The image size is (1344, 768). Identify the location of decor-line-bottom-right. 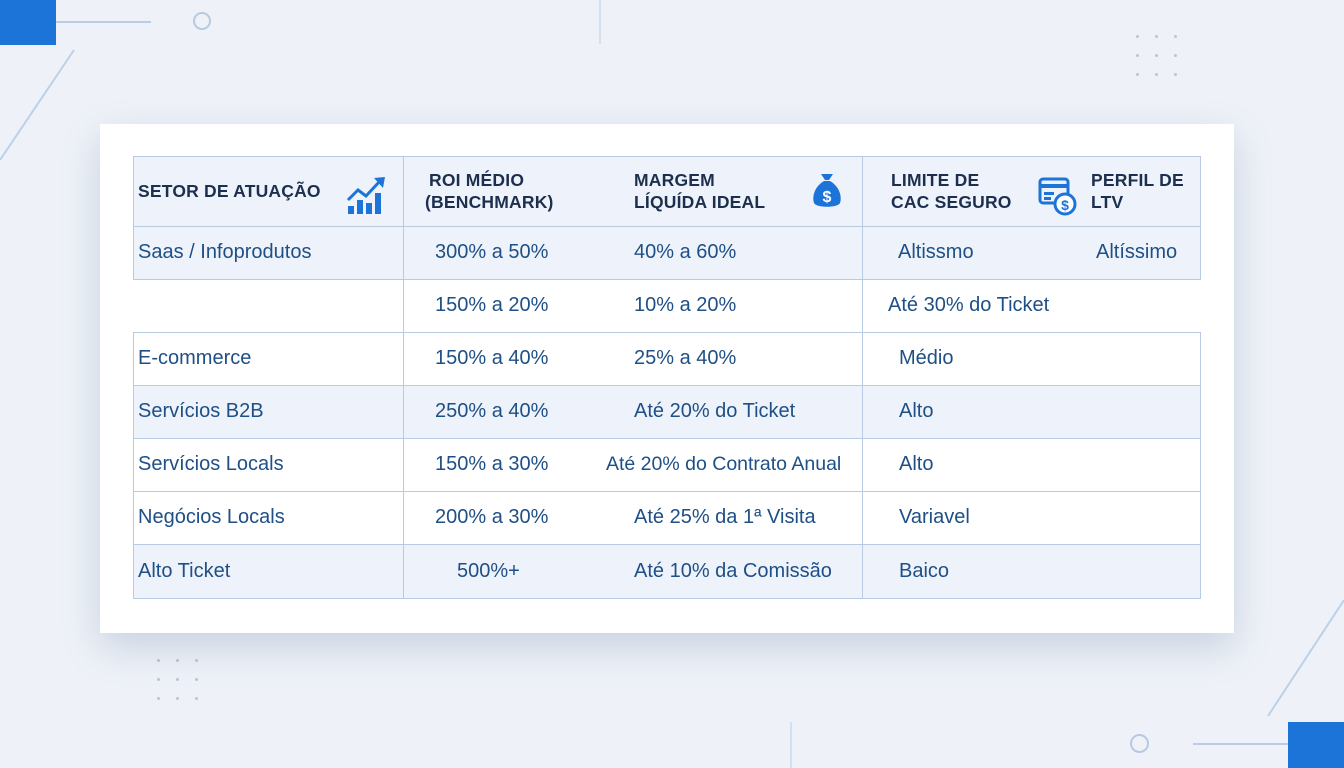
(1240, 744).